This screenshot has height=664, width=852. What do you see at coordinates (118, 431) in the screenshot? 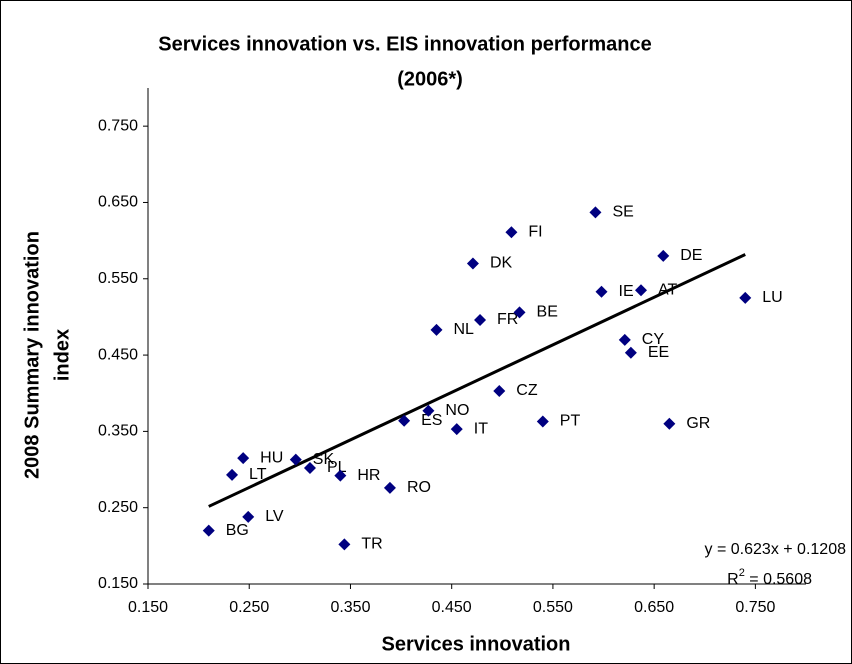
I see `y-tick-label: 0.350` at bounding box center [118, 431].